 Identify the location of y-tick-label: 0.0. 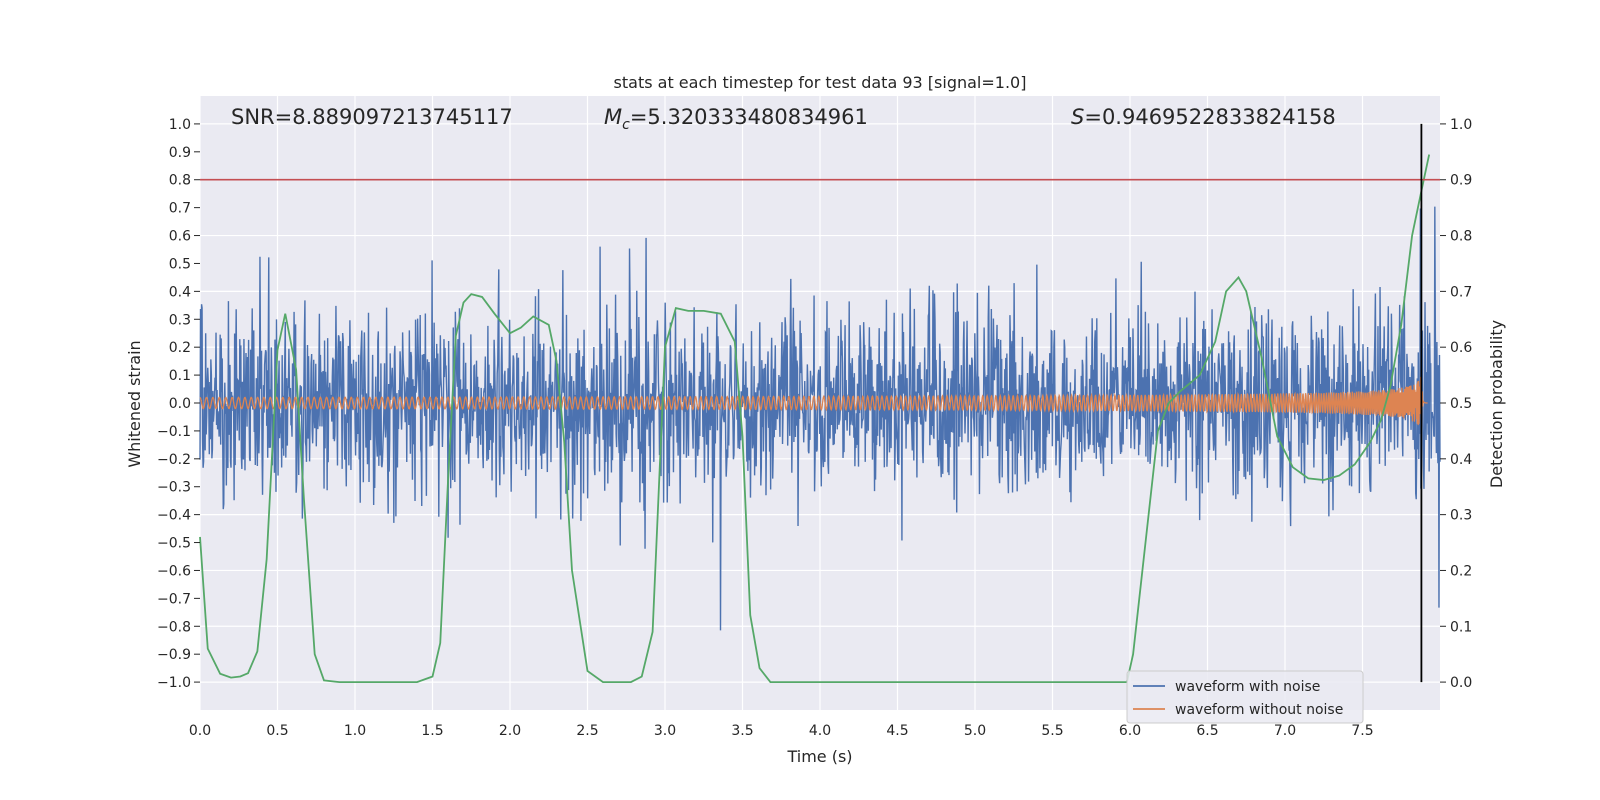
(180, 404).